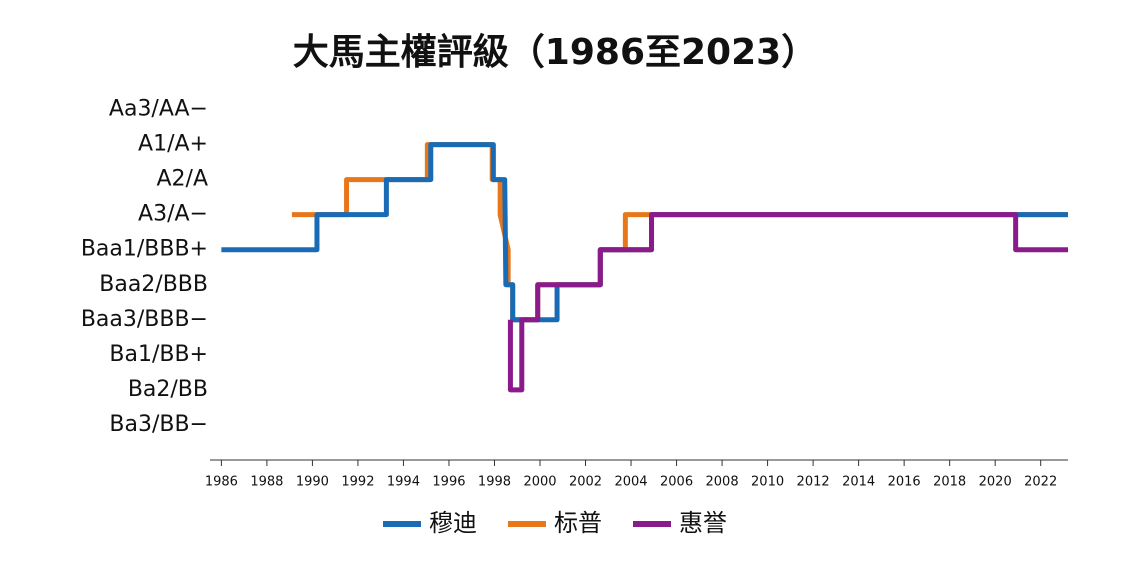  Describe the element at coordinates (221, 482) in the screenshot. I see `x-tick-label: 1986` at that location.